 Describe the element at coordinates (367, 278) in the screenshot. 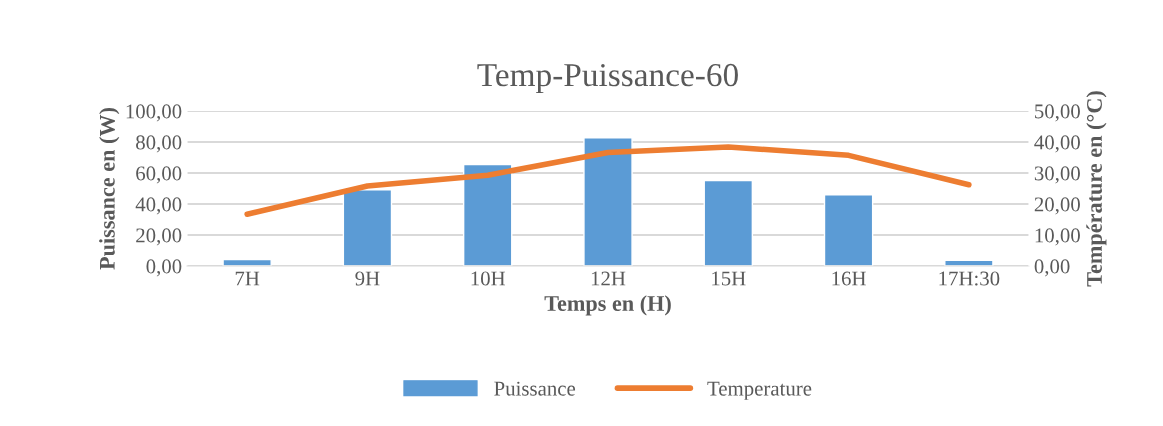

I see `x-tick-label: 9H` at that location.